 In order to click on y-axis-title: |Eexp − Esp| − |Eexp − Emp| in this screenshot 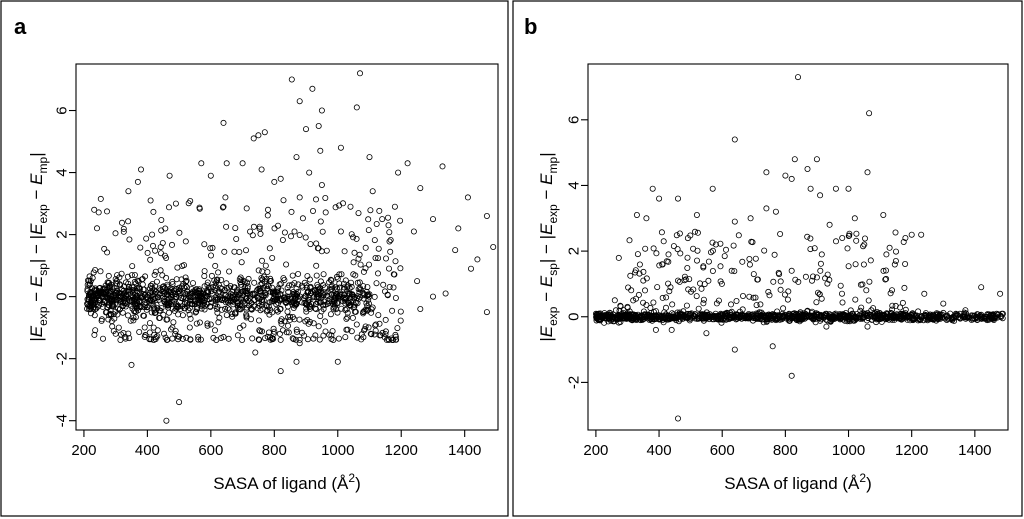, I will do `click(548, 246)`.